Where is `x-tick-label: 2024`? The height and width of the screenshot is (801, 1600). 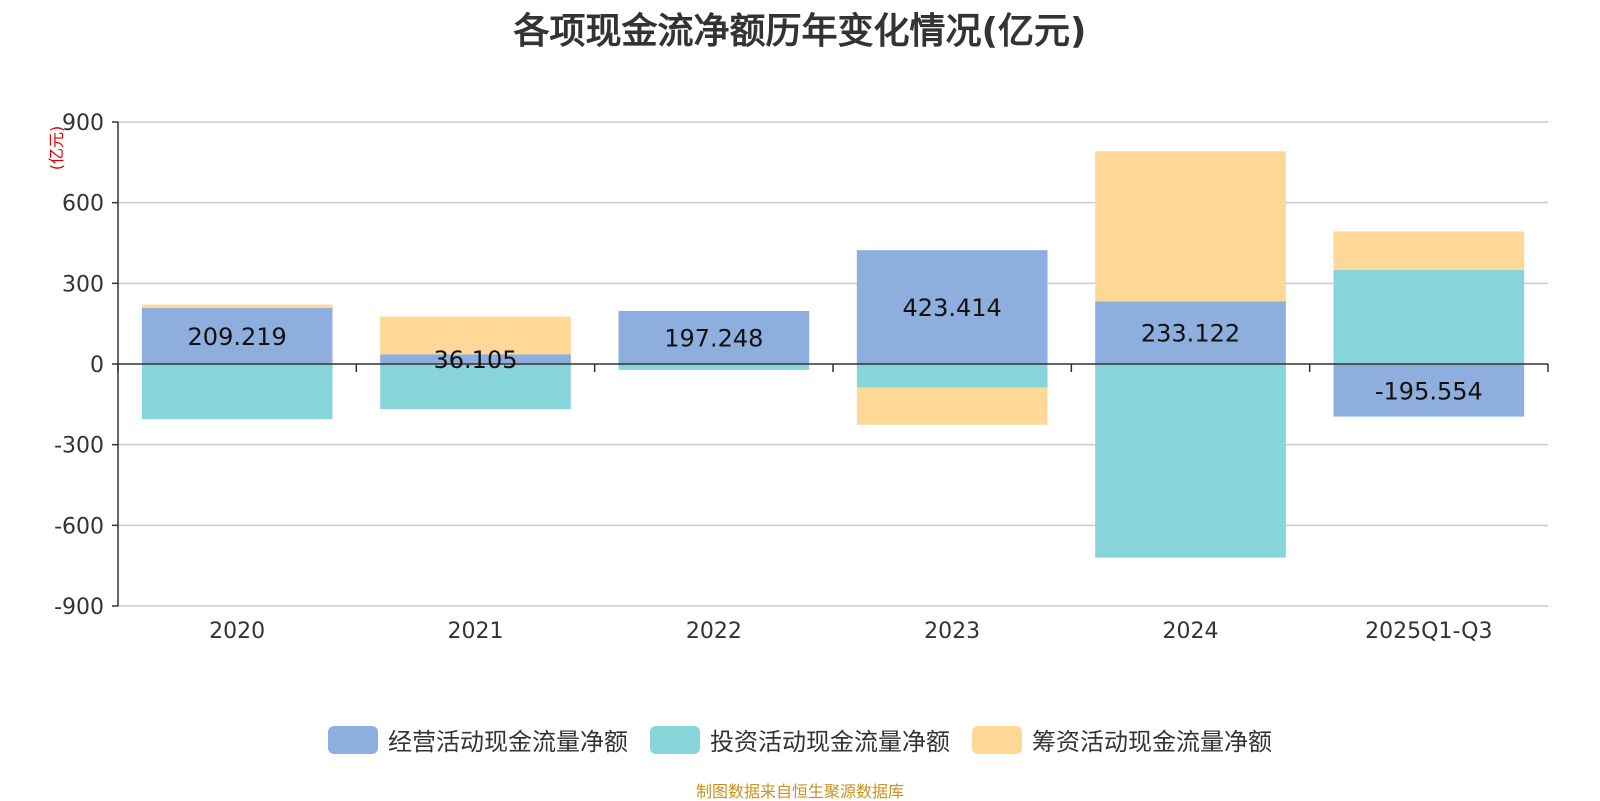 x-tick-label: 2024 is located at coordinates (1191, 631).